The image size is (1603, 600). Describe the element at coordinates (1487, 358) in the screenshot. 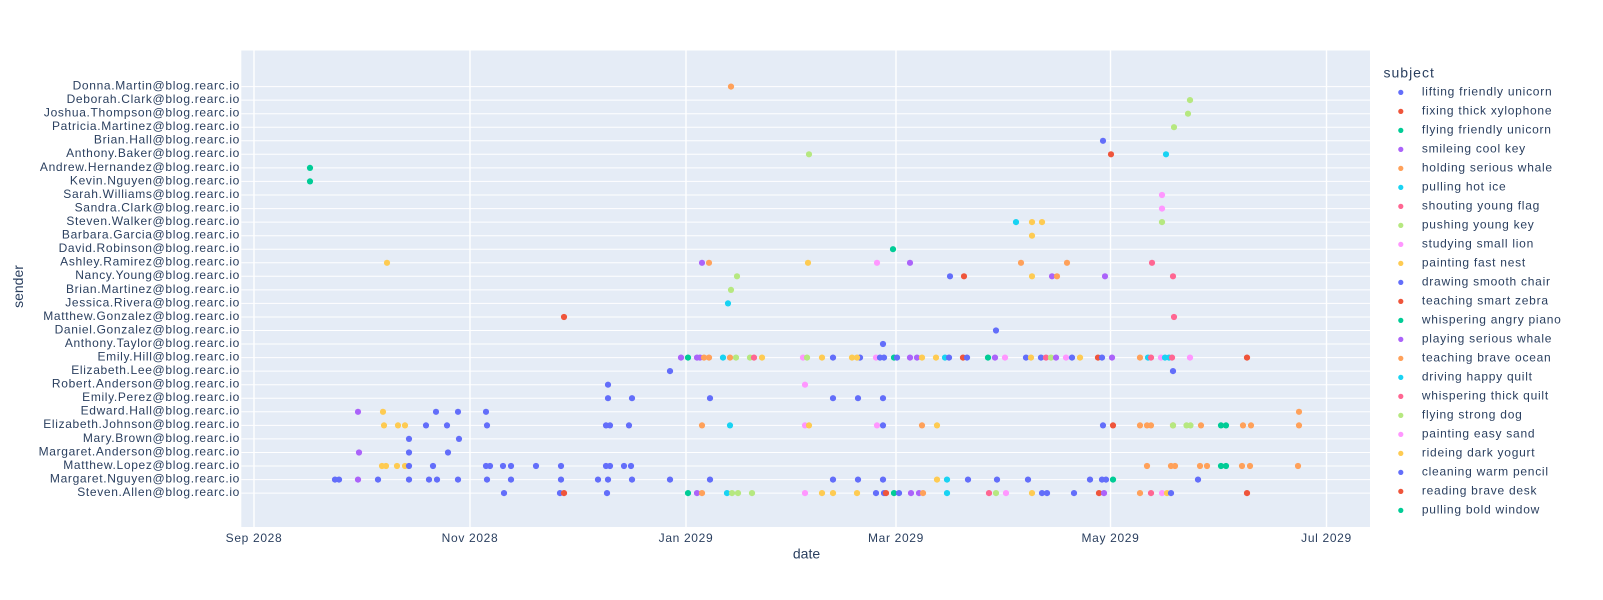

I see `svg-text: teaching brave ocean` at that location.